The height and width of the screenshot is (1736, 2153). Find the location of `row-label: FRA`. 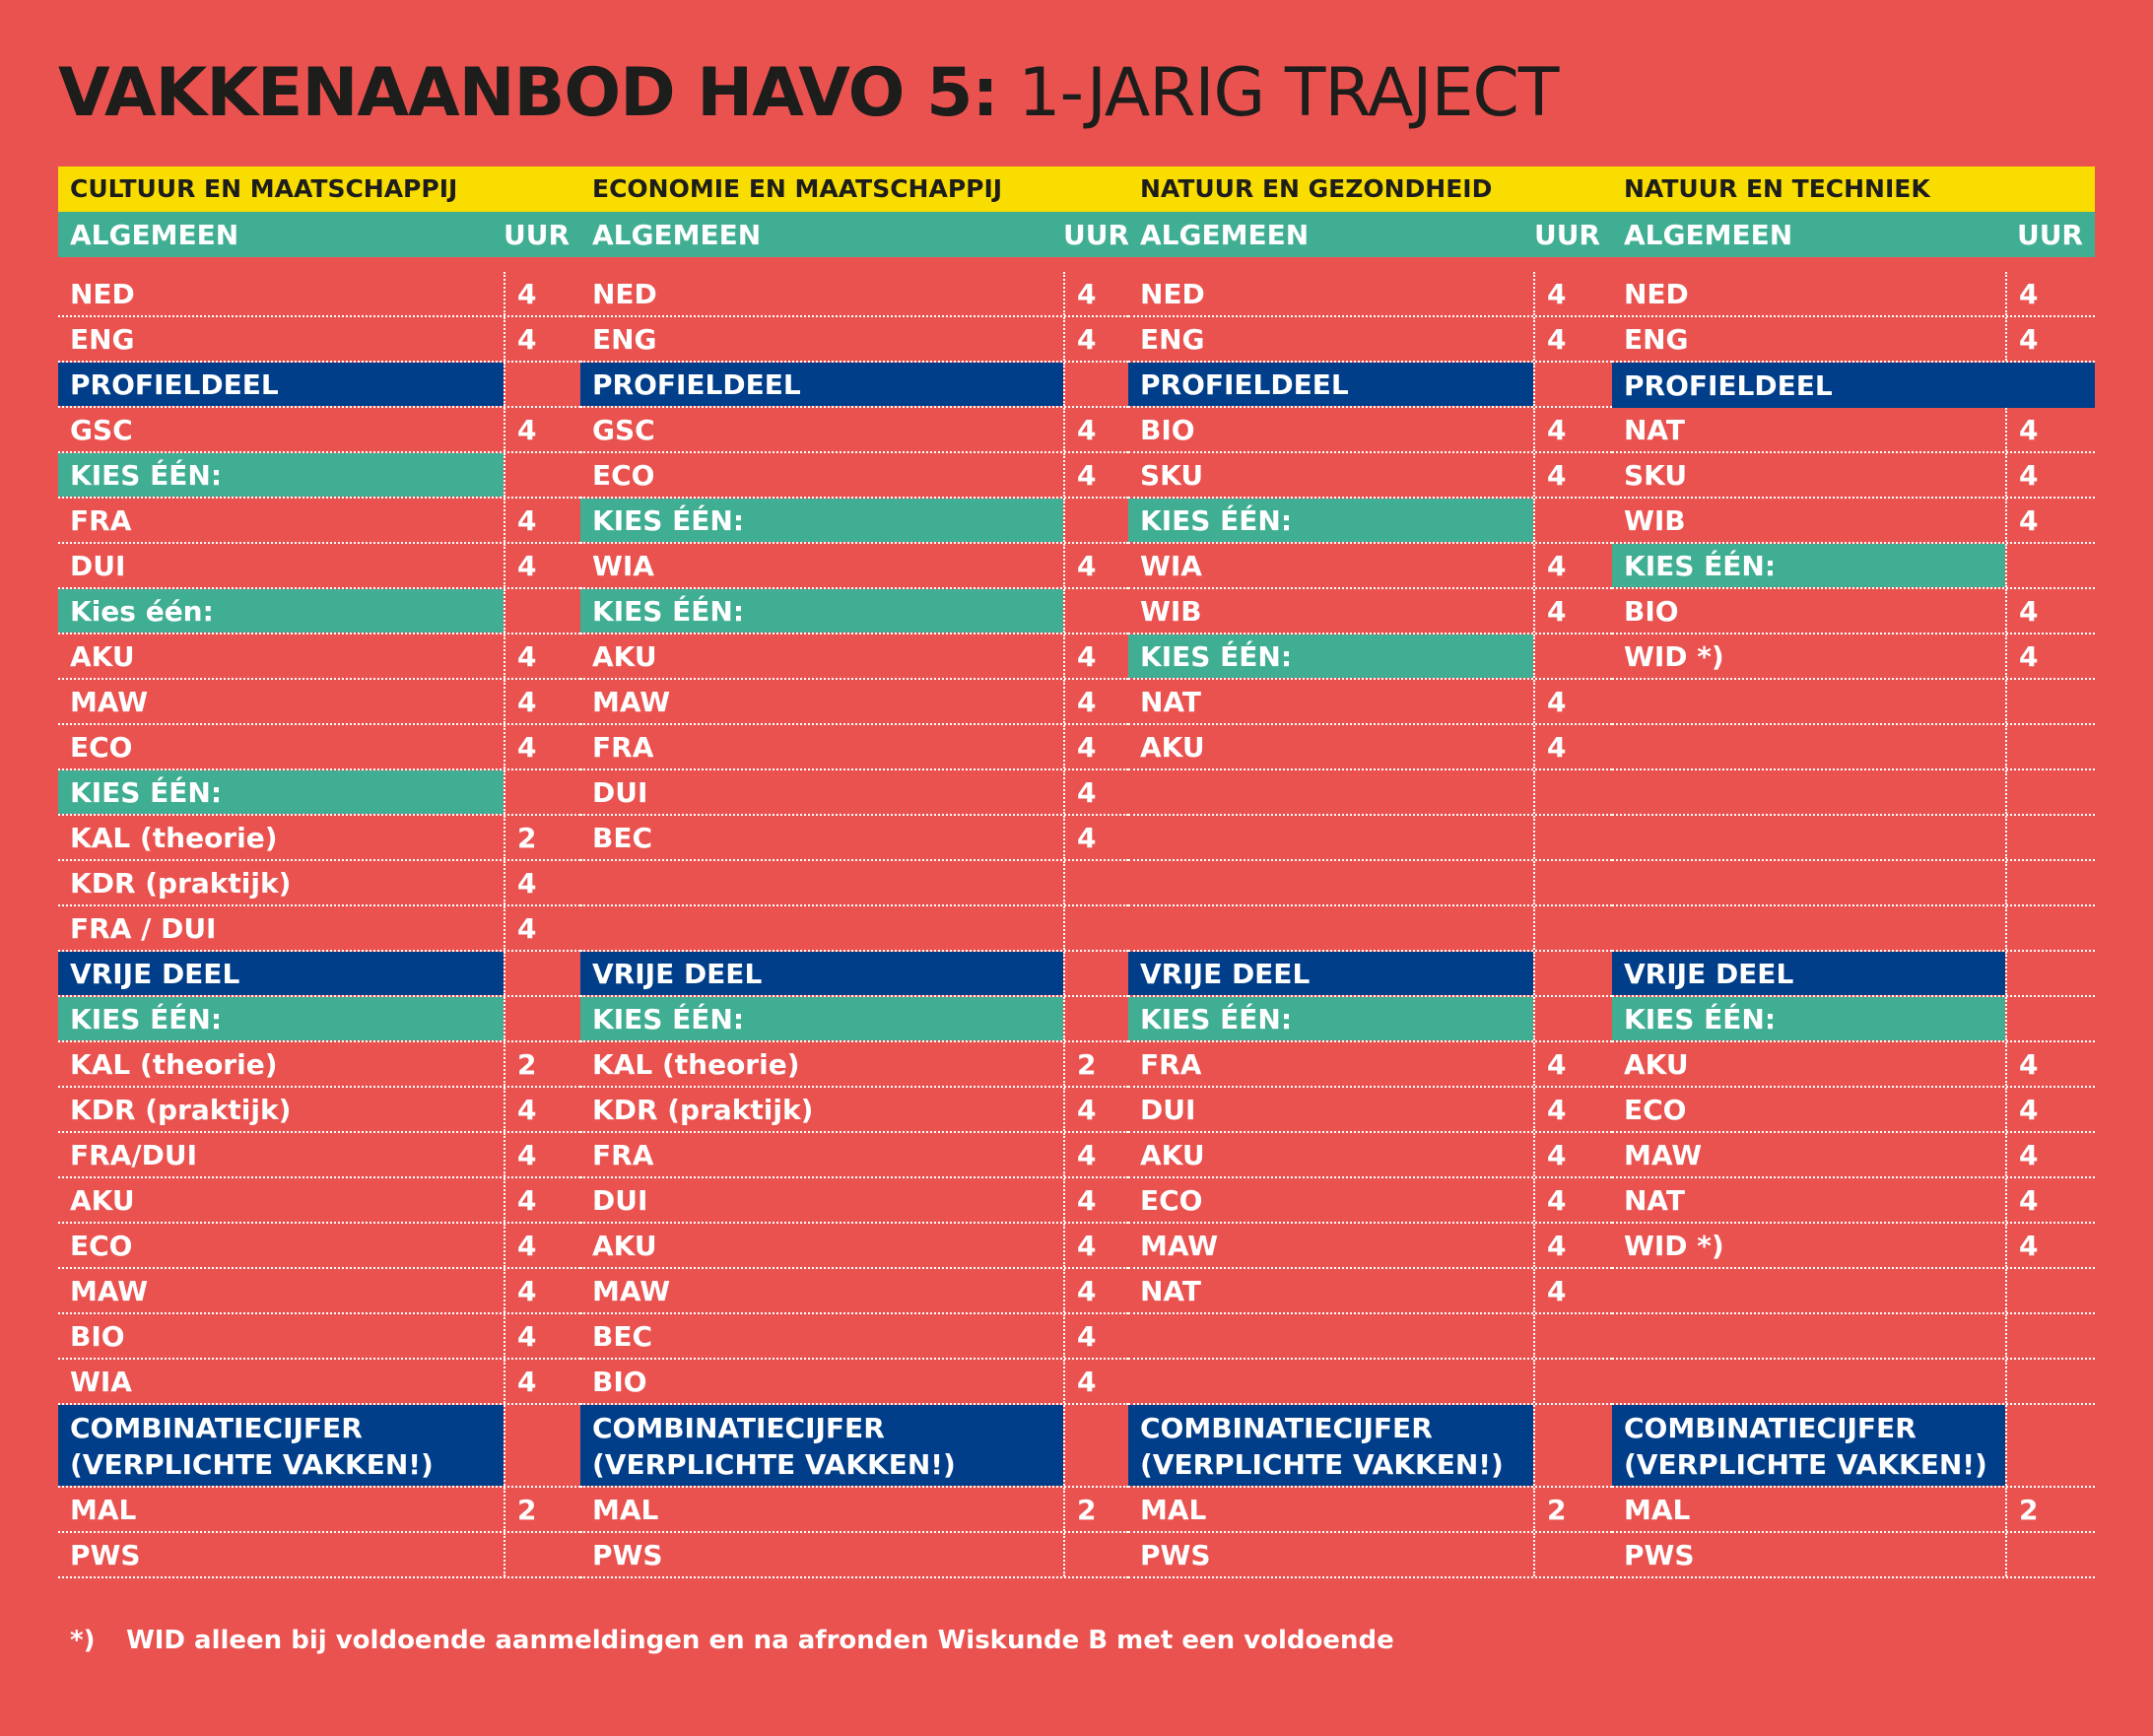

row-label: FRA is located at coordinates (101, 520).